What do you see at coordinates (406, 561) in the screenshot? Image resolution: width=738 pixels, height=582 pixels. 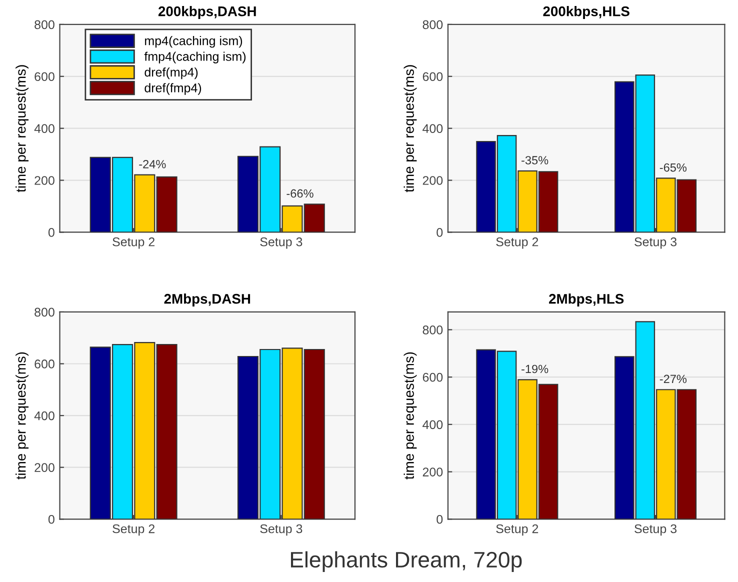 I see `text: Elephants Dream, 720p` at bounding box center [406, 561].